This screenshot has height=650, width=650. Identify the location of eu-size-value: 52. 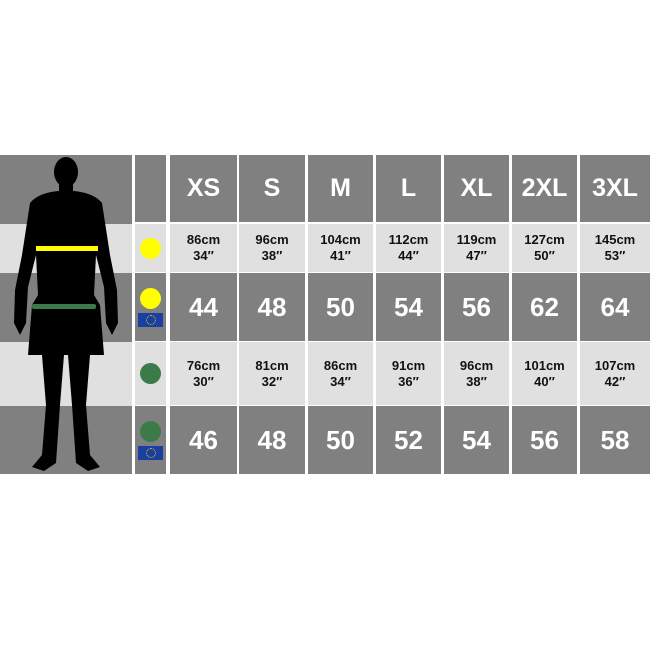
(408, 439).